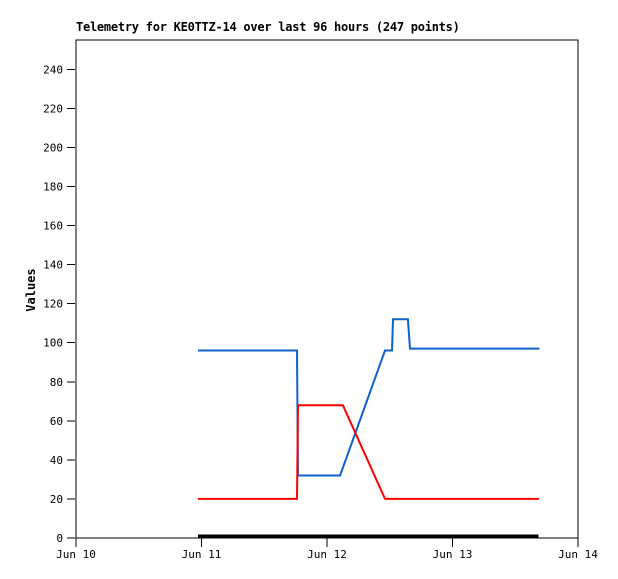 This screenshot has width=618, height=579. Describe the element at coordinates (56, 460) in the screenshot. I see `y-tick-label: 40` at that location.